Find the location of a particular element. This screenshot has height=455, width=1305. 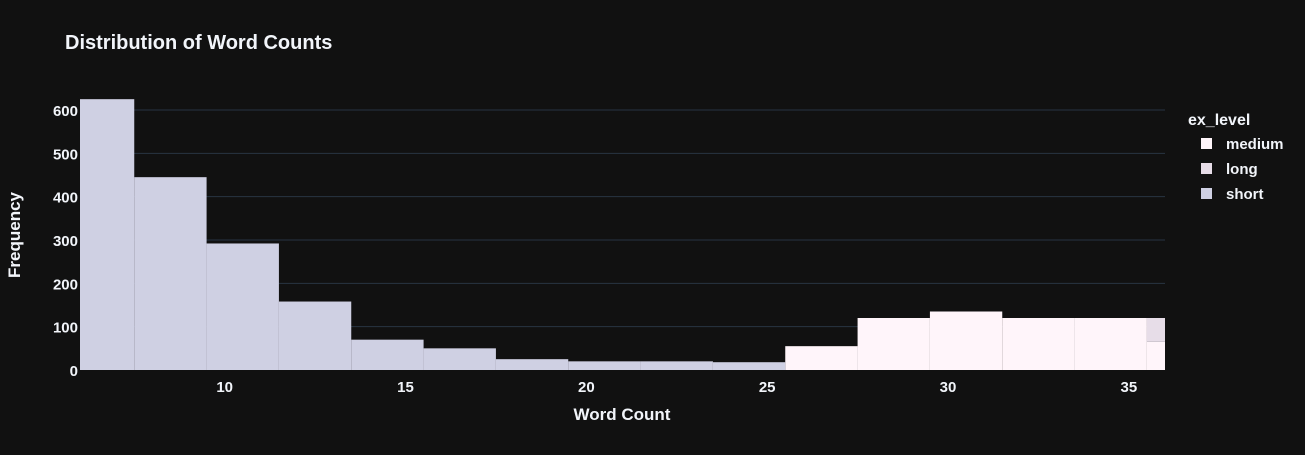

y-axis-label: Frequency is located at coordinates (14, 234).